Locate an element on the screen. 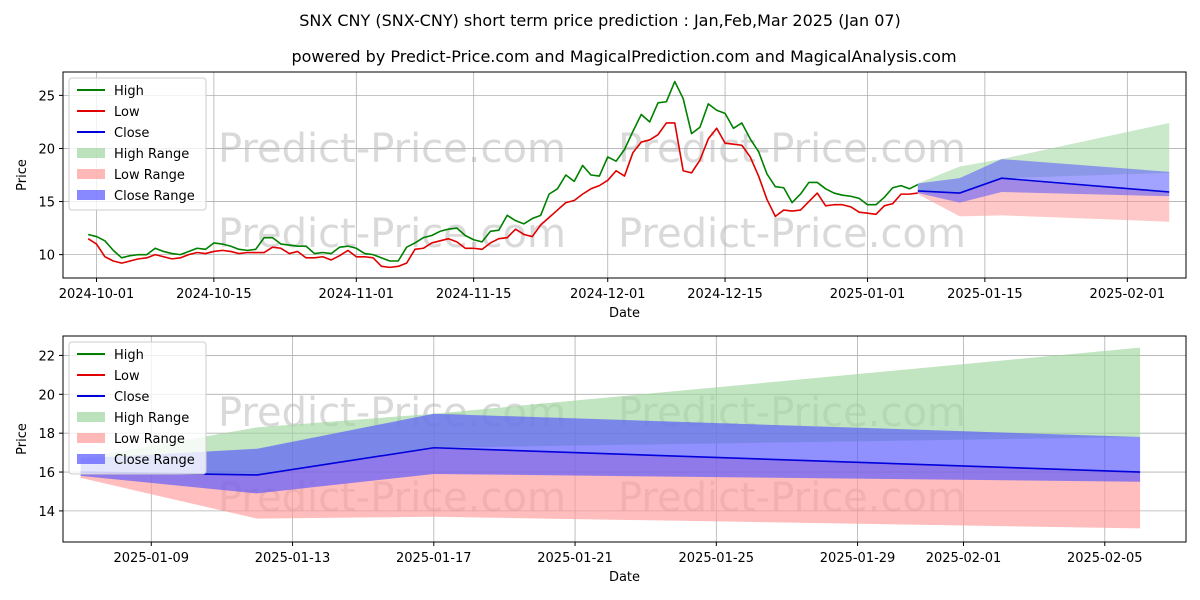  x-tick-label: 2024-11-01 is located at coordinates (357, 294).